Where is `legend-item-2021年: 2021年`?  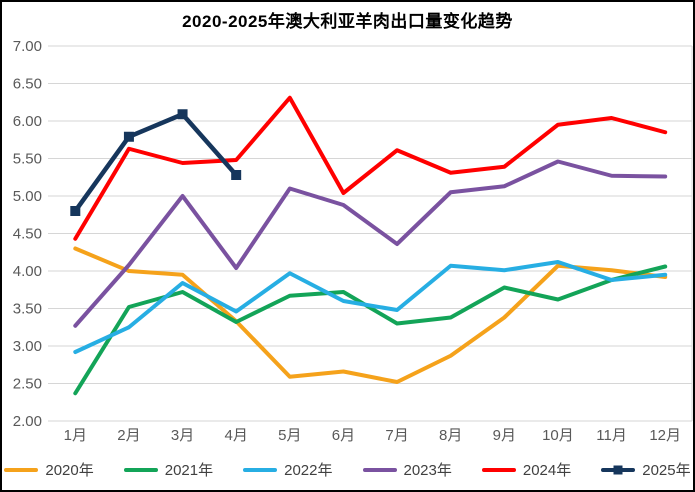 legend-item-2021年: 2021年 is located at coordinates (168, 469).